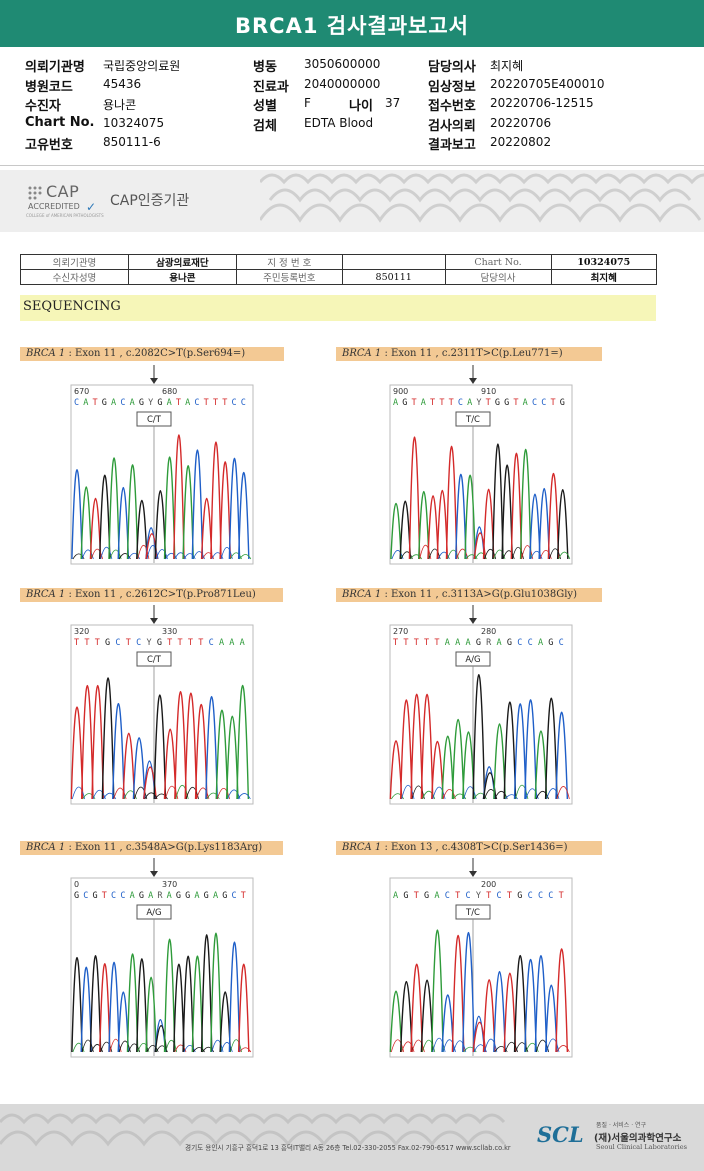 The image size is (704, 1171). I want to click on position-number: 330, so click(169, 631).